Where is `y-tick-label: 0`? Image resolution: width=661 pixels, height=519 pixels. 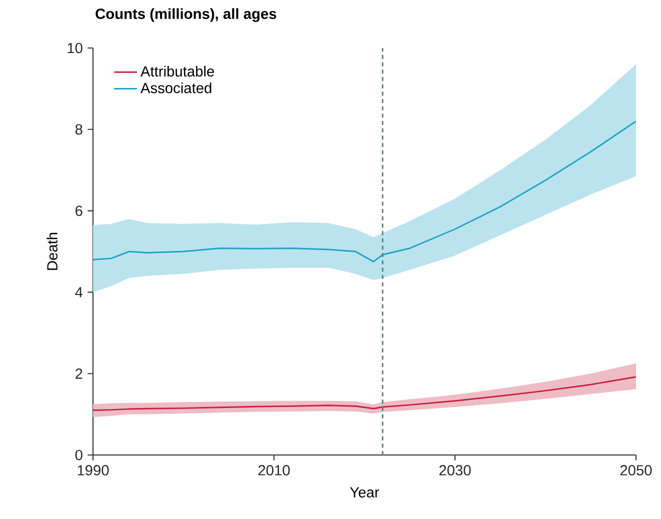 y-tick-label: 0 is located at coordinates (78, 455).